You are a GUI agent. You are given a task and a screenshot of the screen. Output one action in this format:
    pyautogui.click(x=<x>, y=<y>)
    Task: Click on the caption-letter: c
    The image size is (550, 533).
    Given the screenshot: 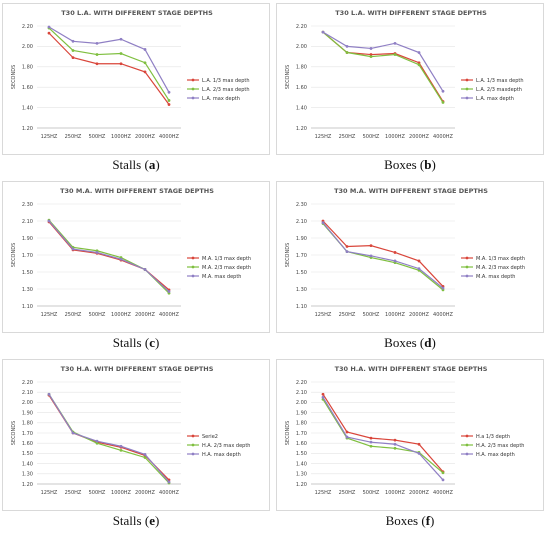 What is the action you would take?
    pyautogui.click(x=152, y=342)
    